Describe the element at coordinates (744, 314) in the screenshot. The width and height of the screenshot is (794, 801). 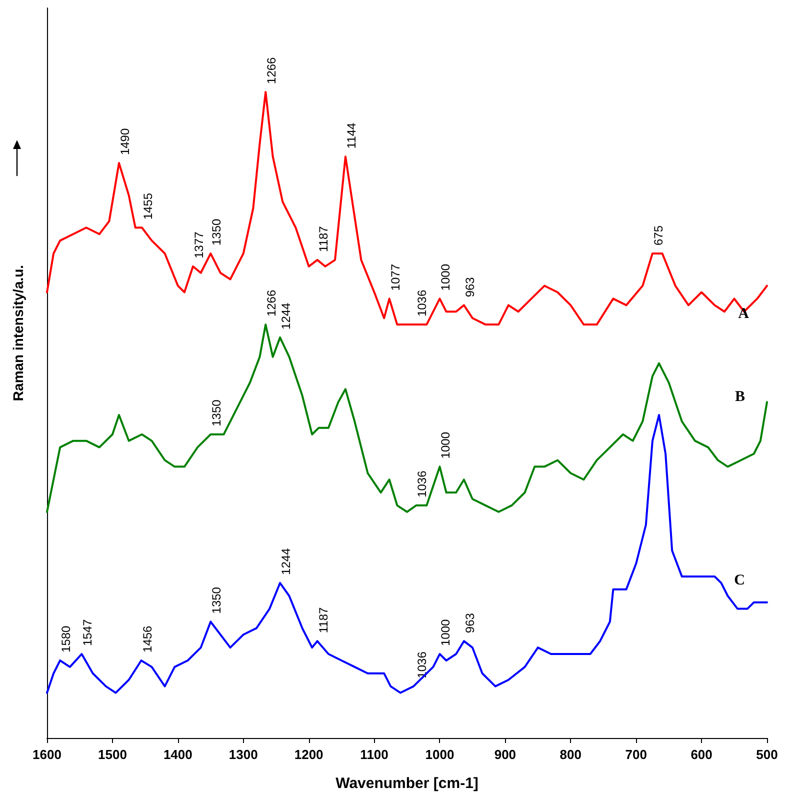
I see `series-label: A` at that location.